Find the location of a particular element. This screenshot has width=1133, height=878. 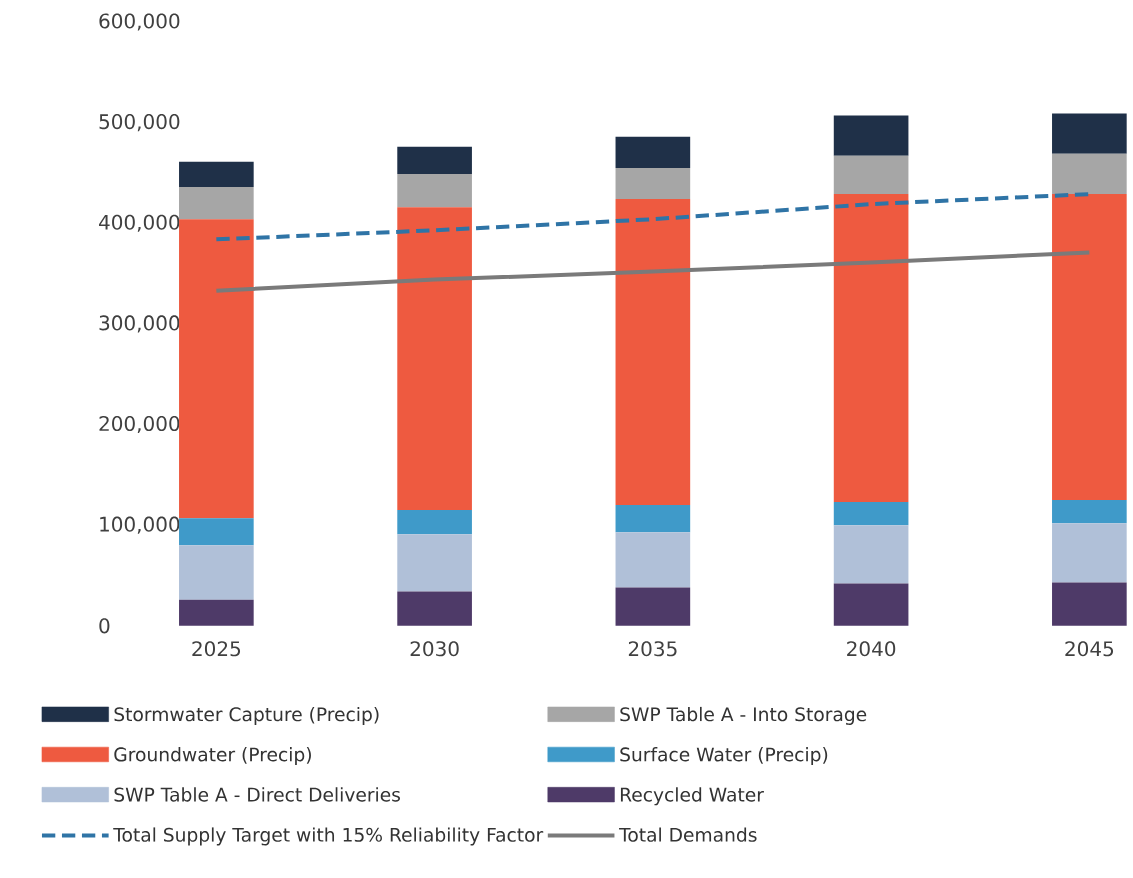

x-tick-label: 2030 is located at coordinates (434, 649).